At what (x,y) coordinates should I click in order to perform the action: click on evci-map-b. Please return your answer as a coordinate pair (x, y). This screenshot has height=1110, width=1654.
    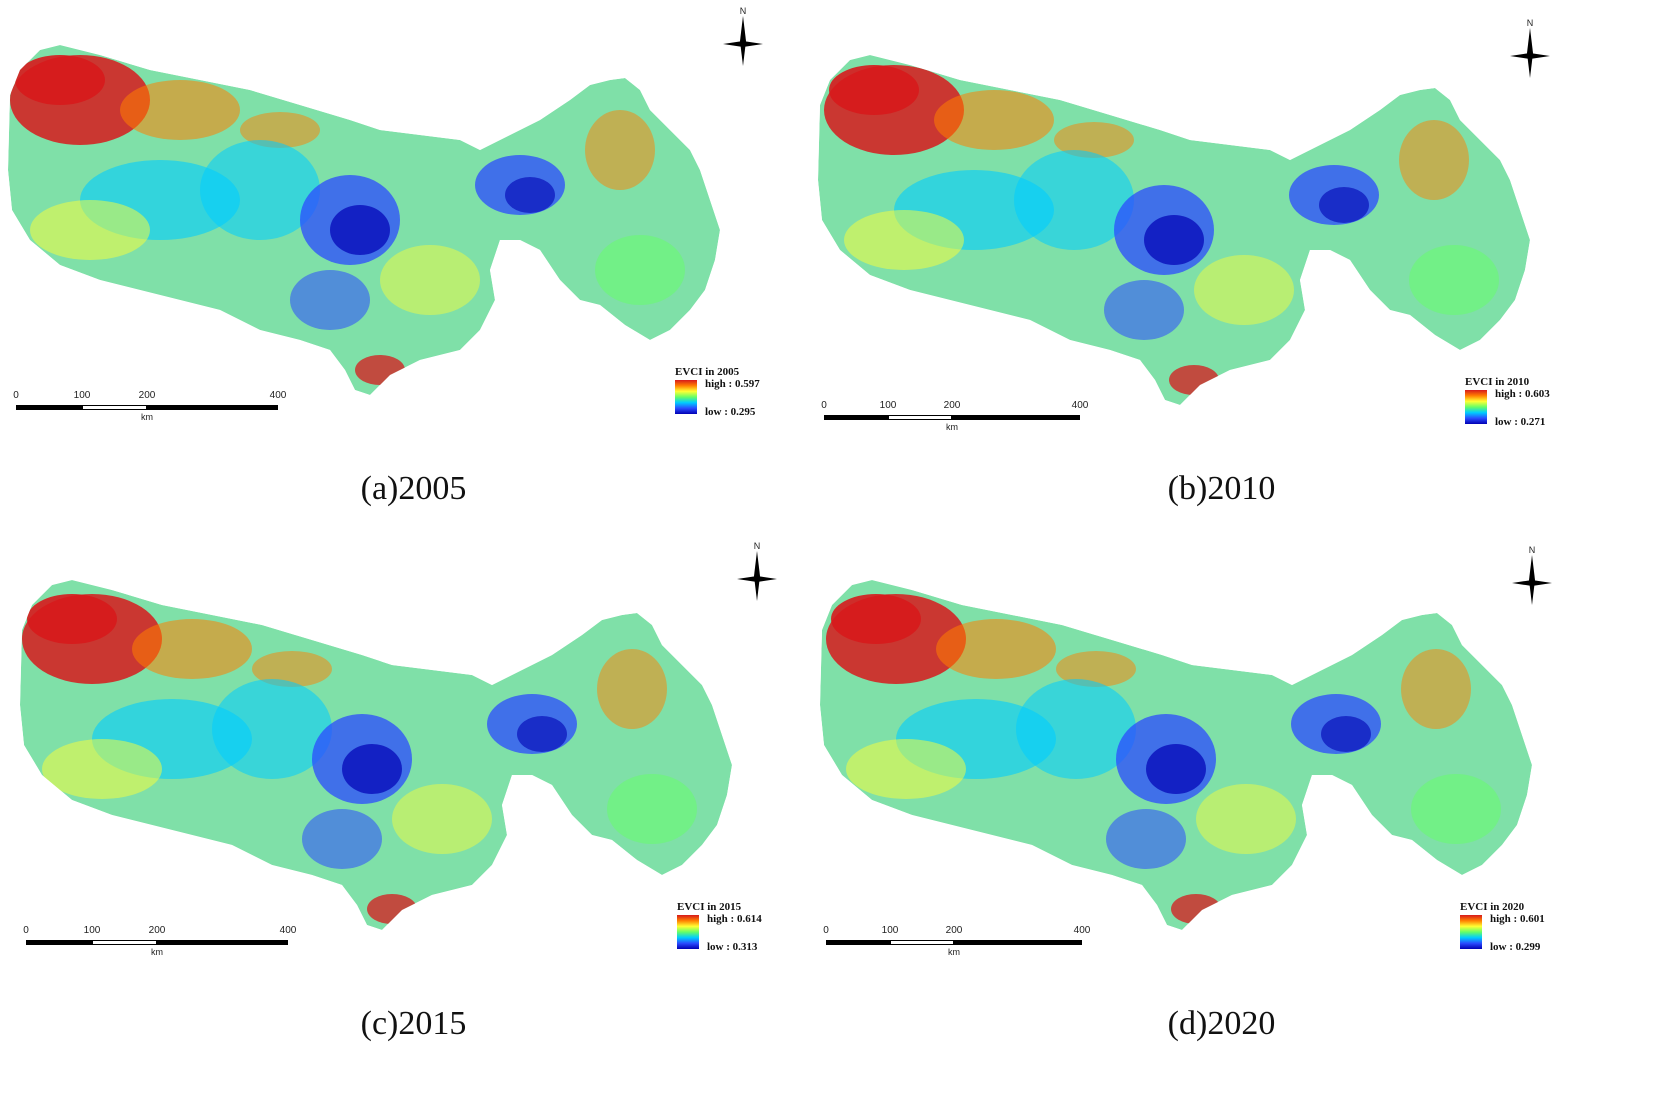
    Looking at the image, I should click on (1174, 230).